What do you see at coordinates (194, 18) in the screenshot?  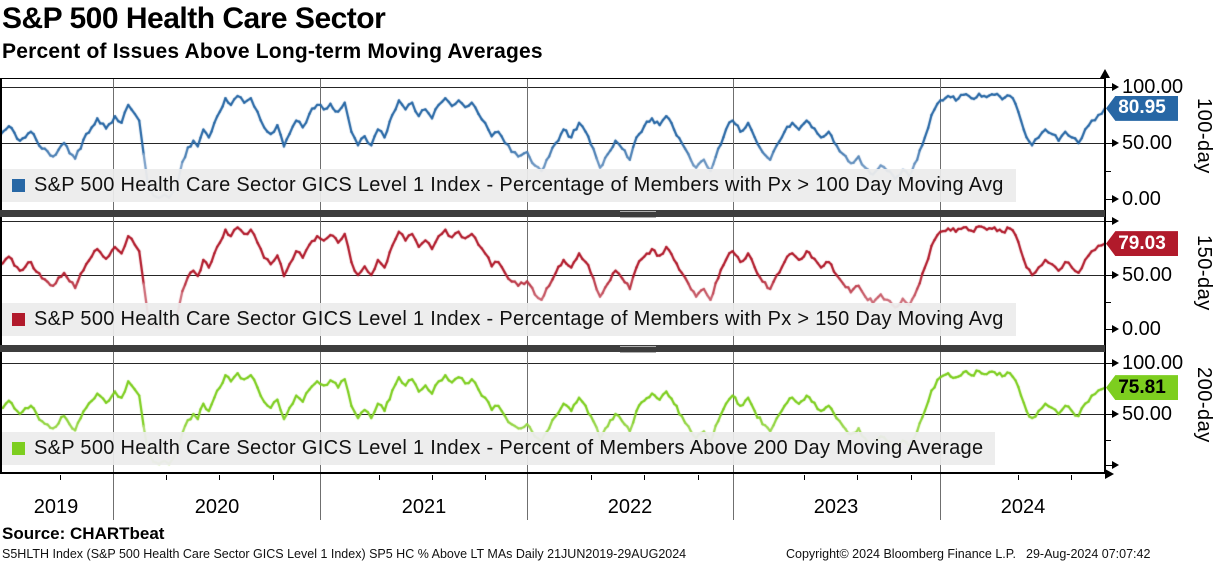 I see `page-title: S&P 500 Health Care Sector` at bounding box center [194, 18].